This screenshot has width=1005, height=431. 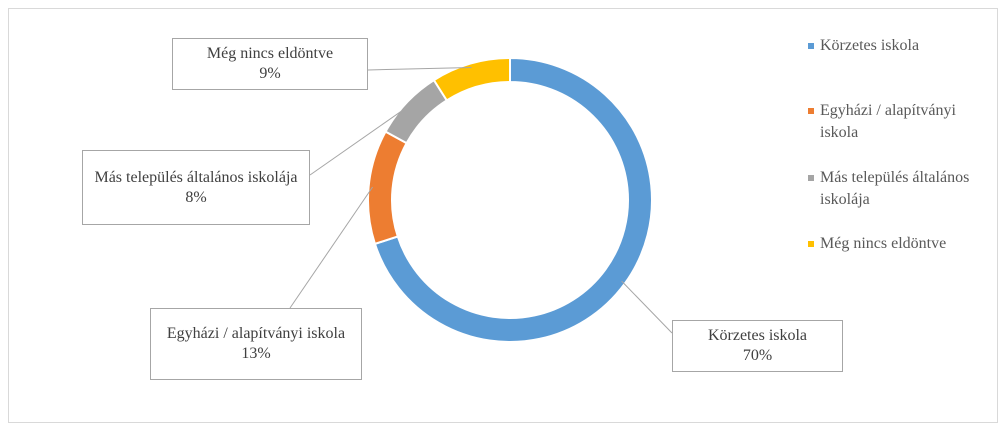 What do you see at coordinates (895, 188) in the screenshot?
I see `legend-label: Más település általános iskolája` at bounding box center [895, 188].